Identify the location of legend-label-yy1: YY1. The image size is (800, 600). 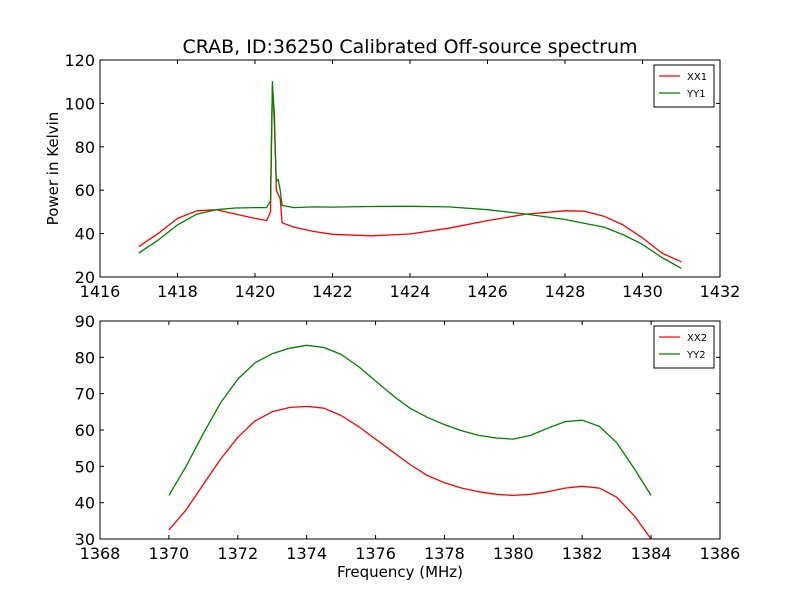
(696, 94).